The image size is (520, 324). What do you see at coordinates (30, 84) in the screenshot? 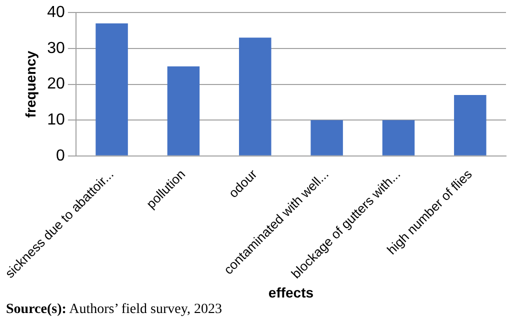
I see `y-axis-title: frequency` at bounding box center [30, 84].